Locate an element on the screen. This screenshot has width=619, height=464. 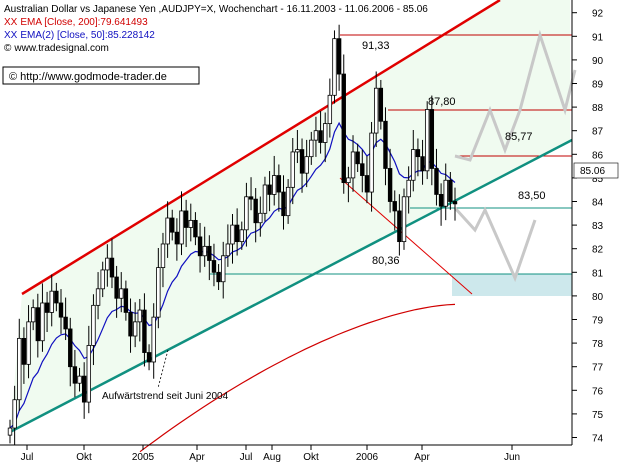
y-tick-label: 84 is located at coordinates (598, 203).